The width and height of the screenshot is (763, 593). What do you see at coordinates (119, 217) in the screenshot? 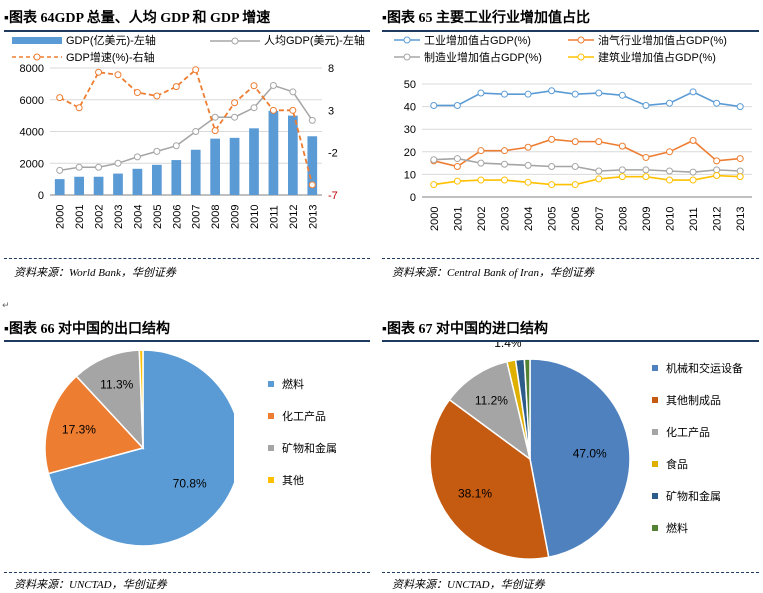
I see `x-tick-label: 2003` at bounding box center [119, 217].